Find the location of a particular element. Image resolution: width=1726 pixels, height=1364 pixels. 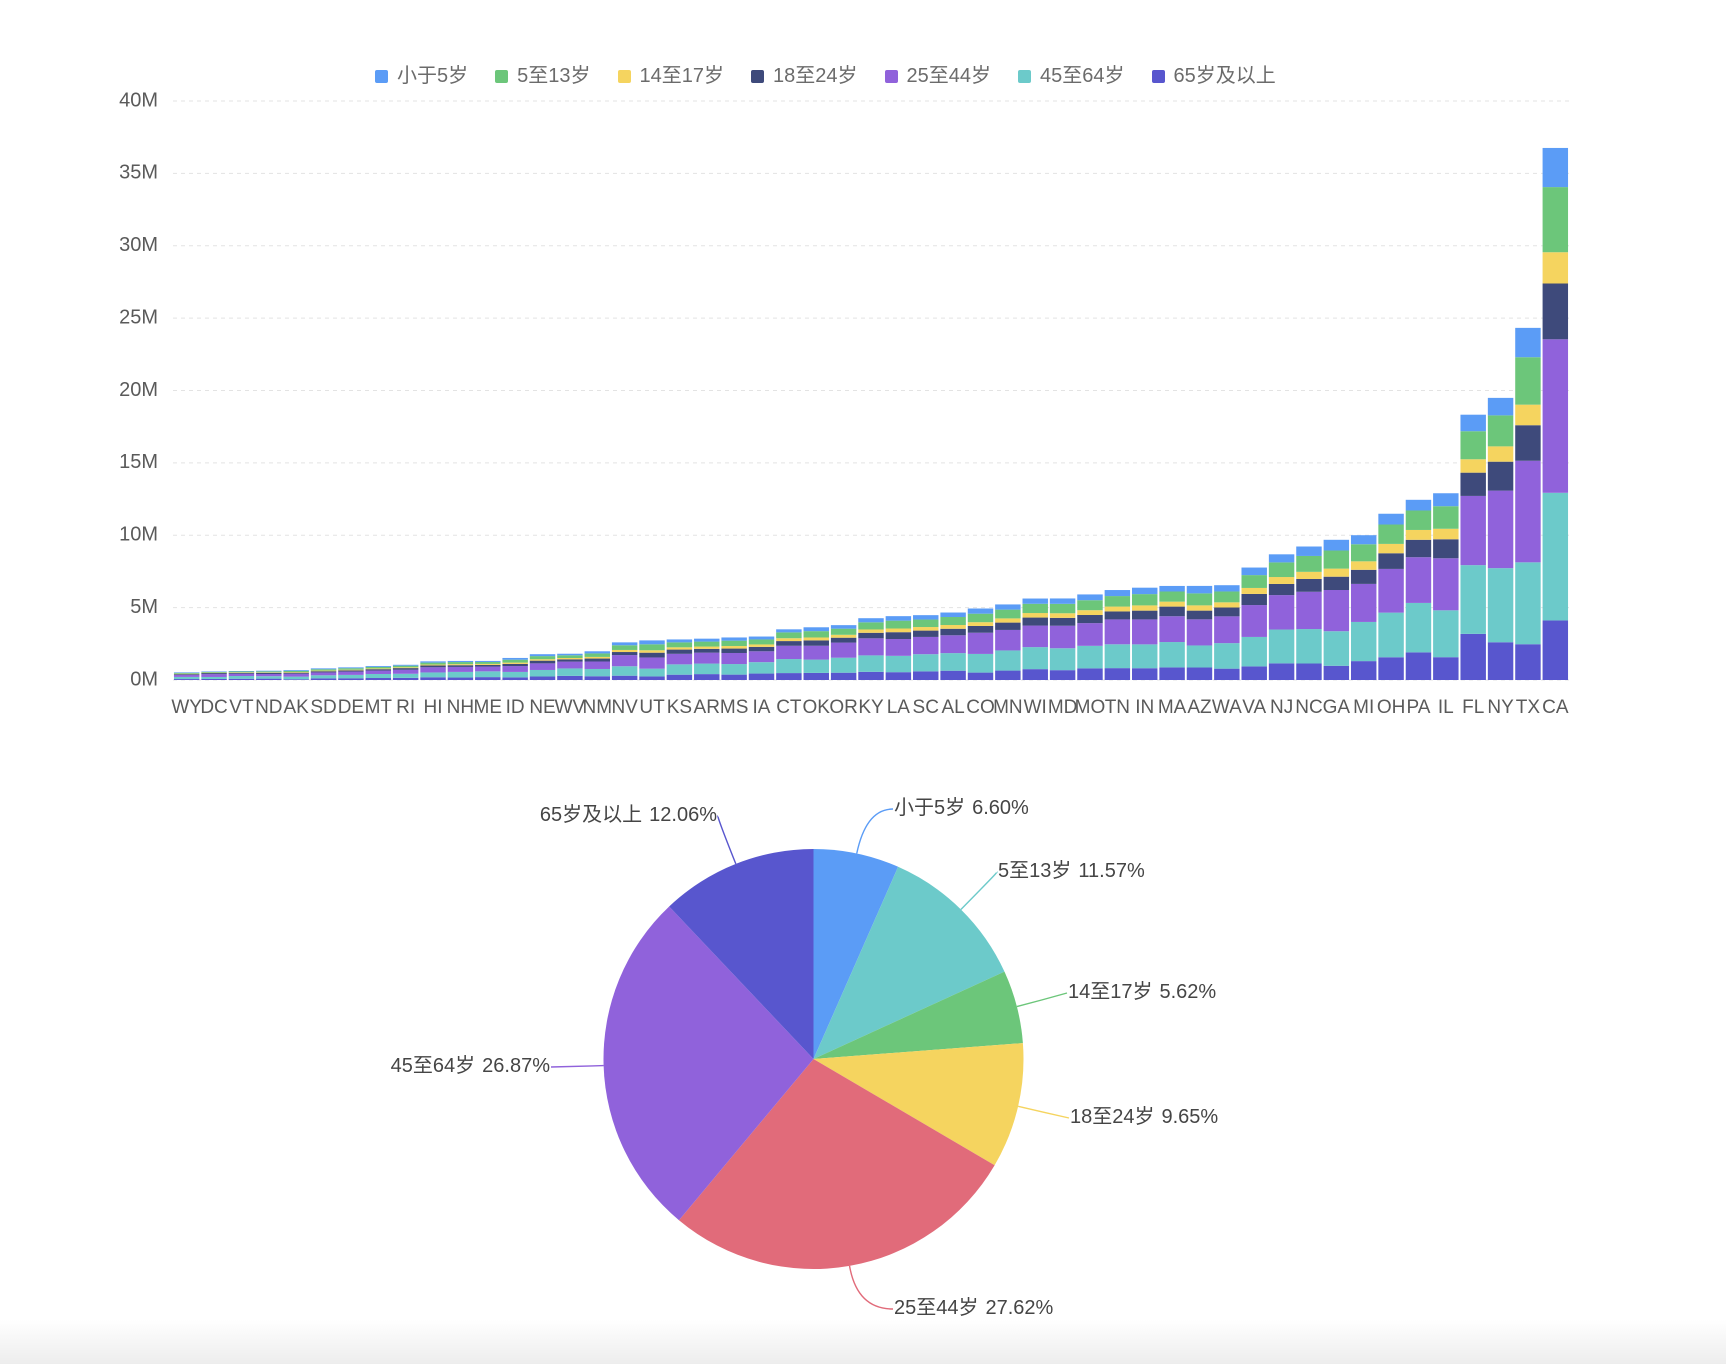

bar-hi-65-plus is located at coordinates (433, 678).